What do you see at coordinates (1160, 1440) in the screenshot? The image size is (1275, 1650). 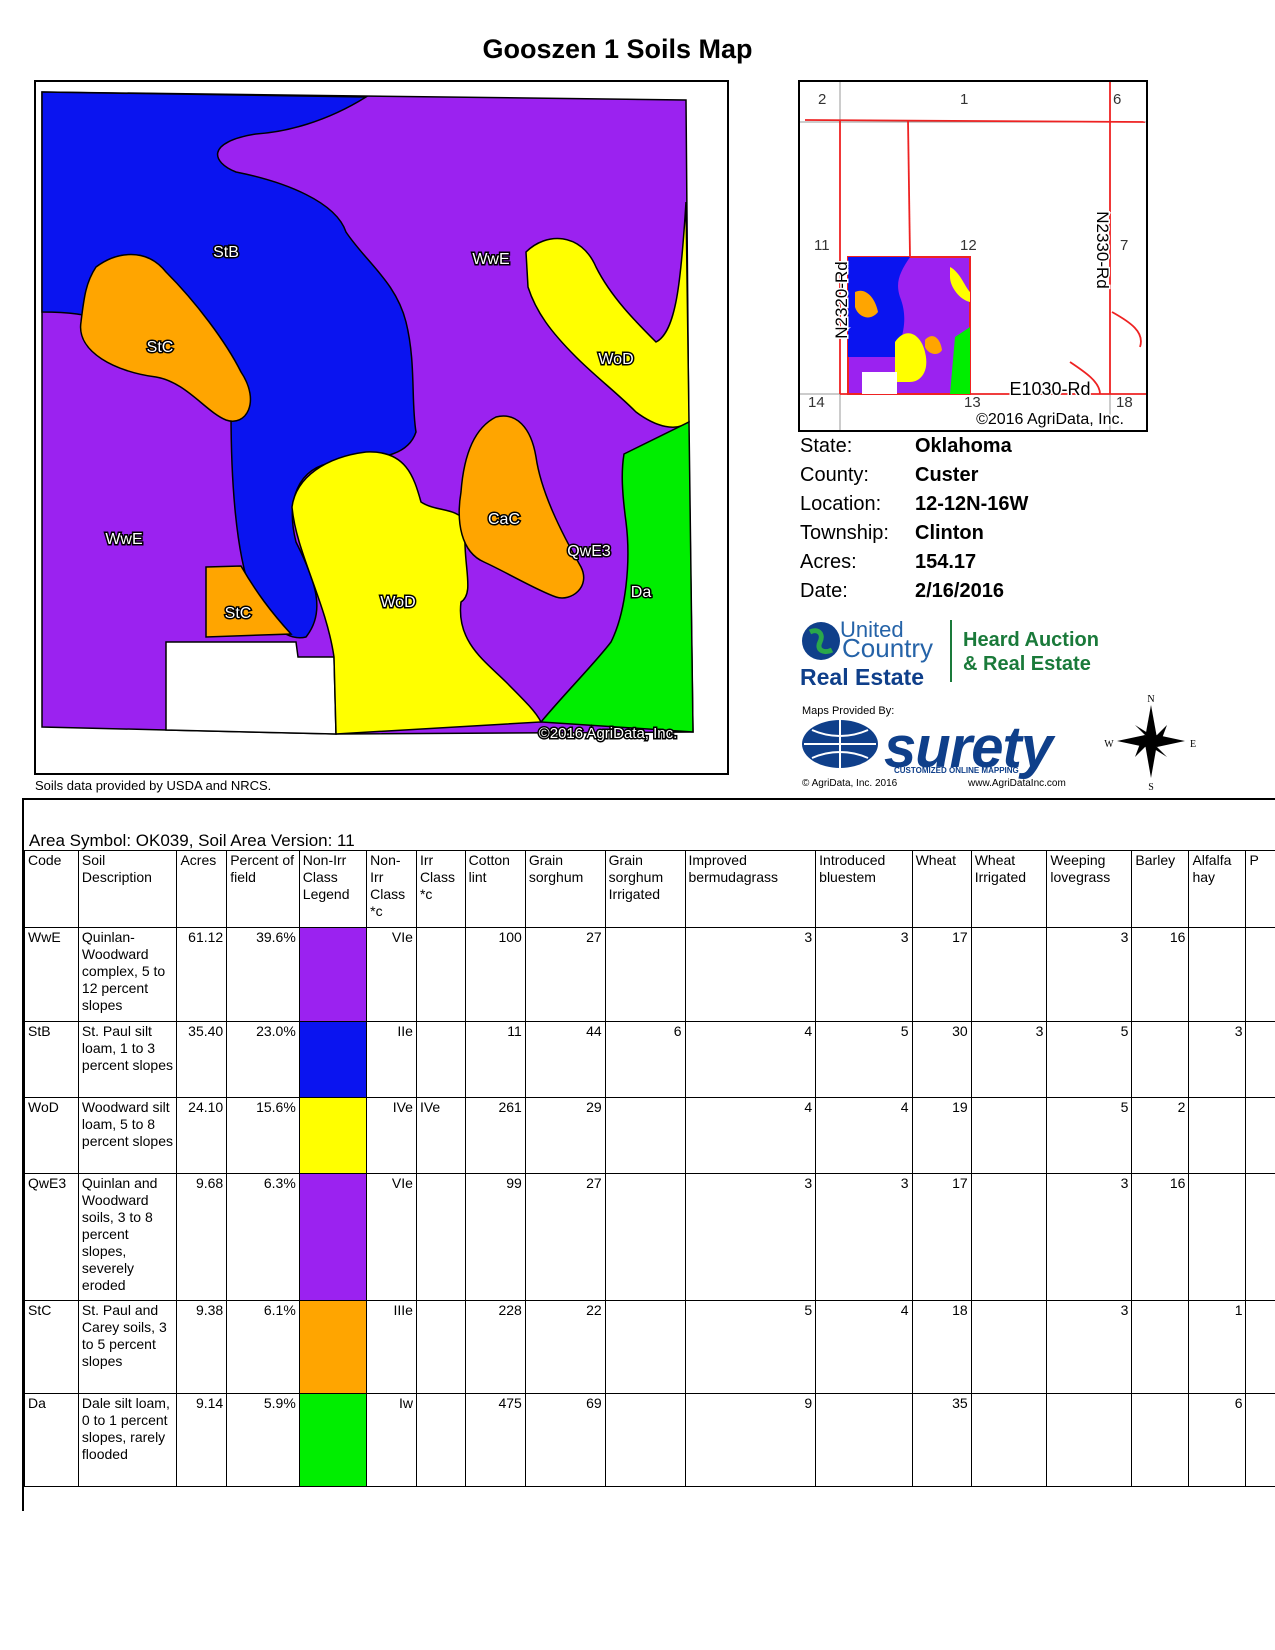 I see `table-cell-barley` at bounding box center [1160, 1440].